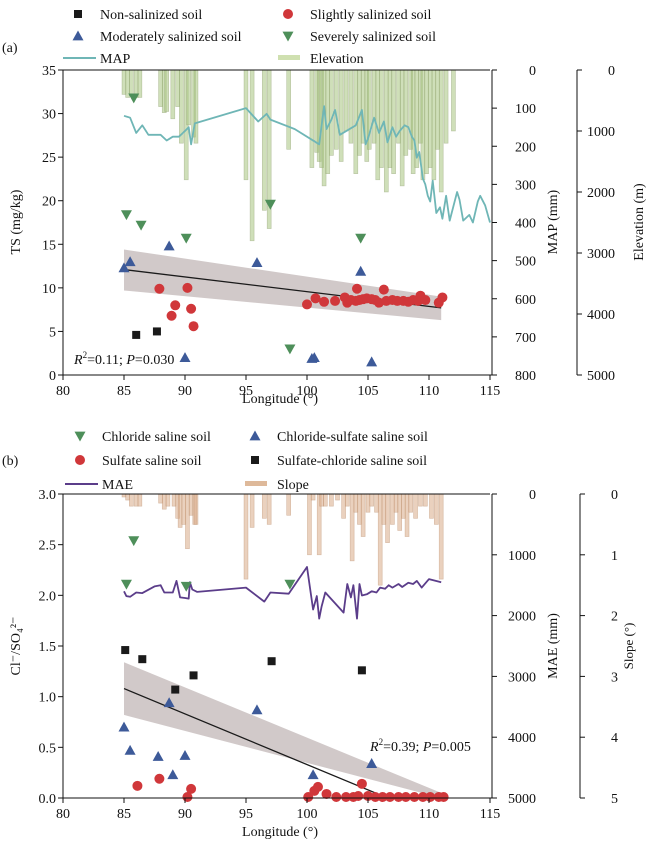 The image size is (650, 845). Describe the element at coordinates (639, 222) in the screenshot. I see `elevation-axis-label: Elevation (m)` at that location.